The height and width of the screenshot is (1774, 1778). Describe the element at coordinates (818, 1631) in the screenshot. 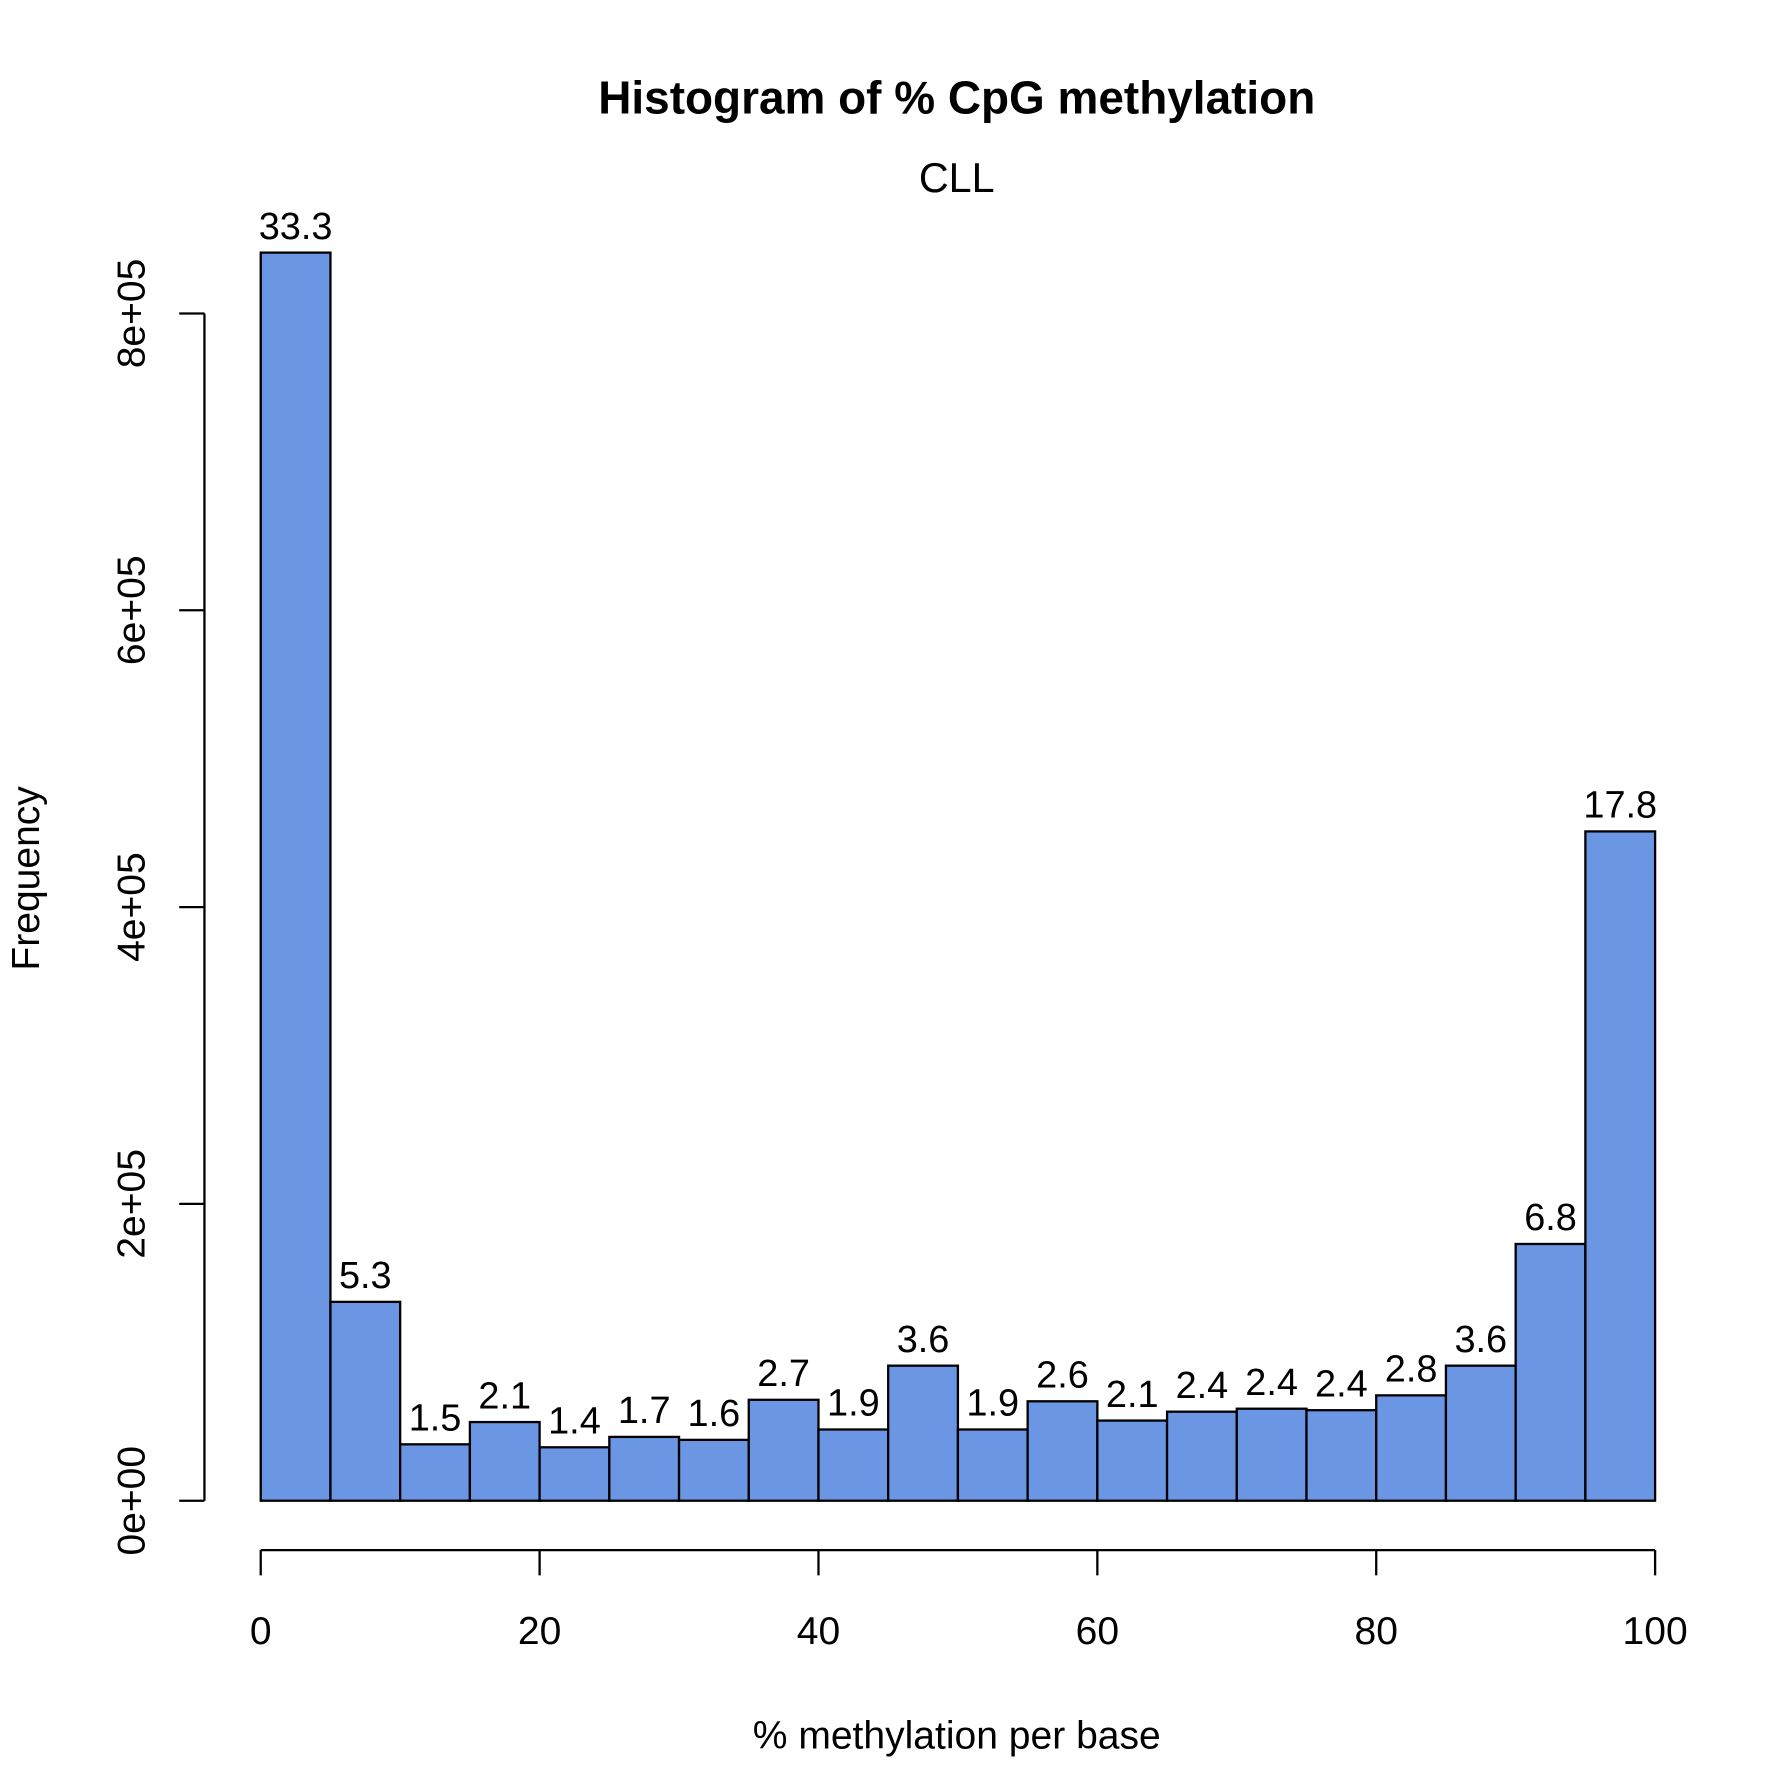

I see `x-tick-label: 40` at that location.